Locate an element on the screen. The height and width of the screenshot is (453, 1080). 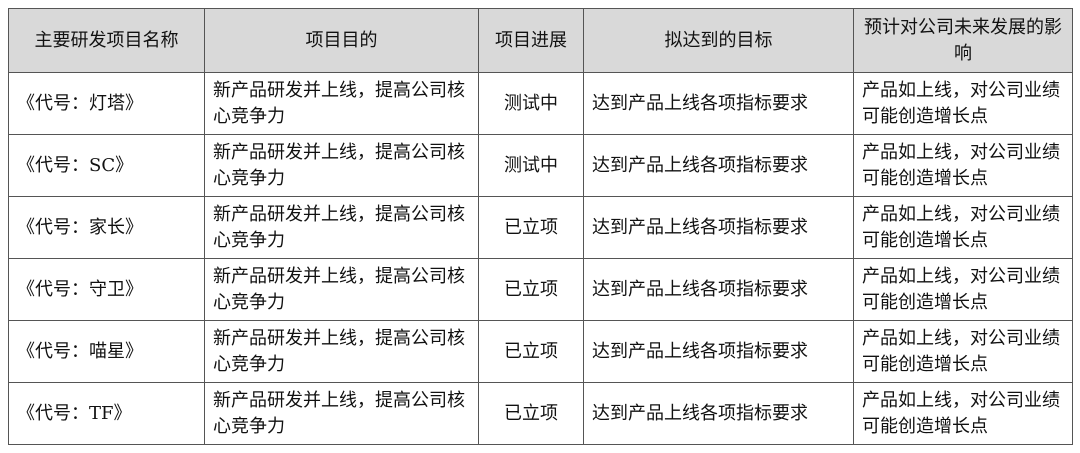
header-progress: 项目进展 is located at coordinates (531, 40).